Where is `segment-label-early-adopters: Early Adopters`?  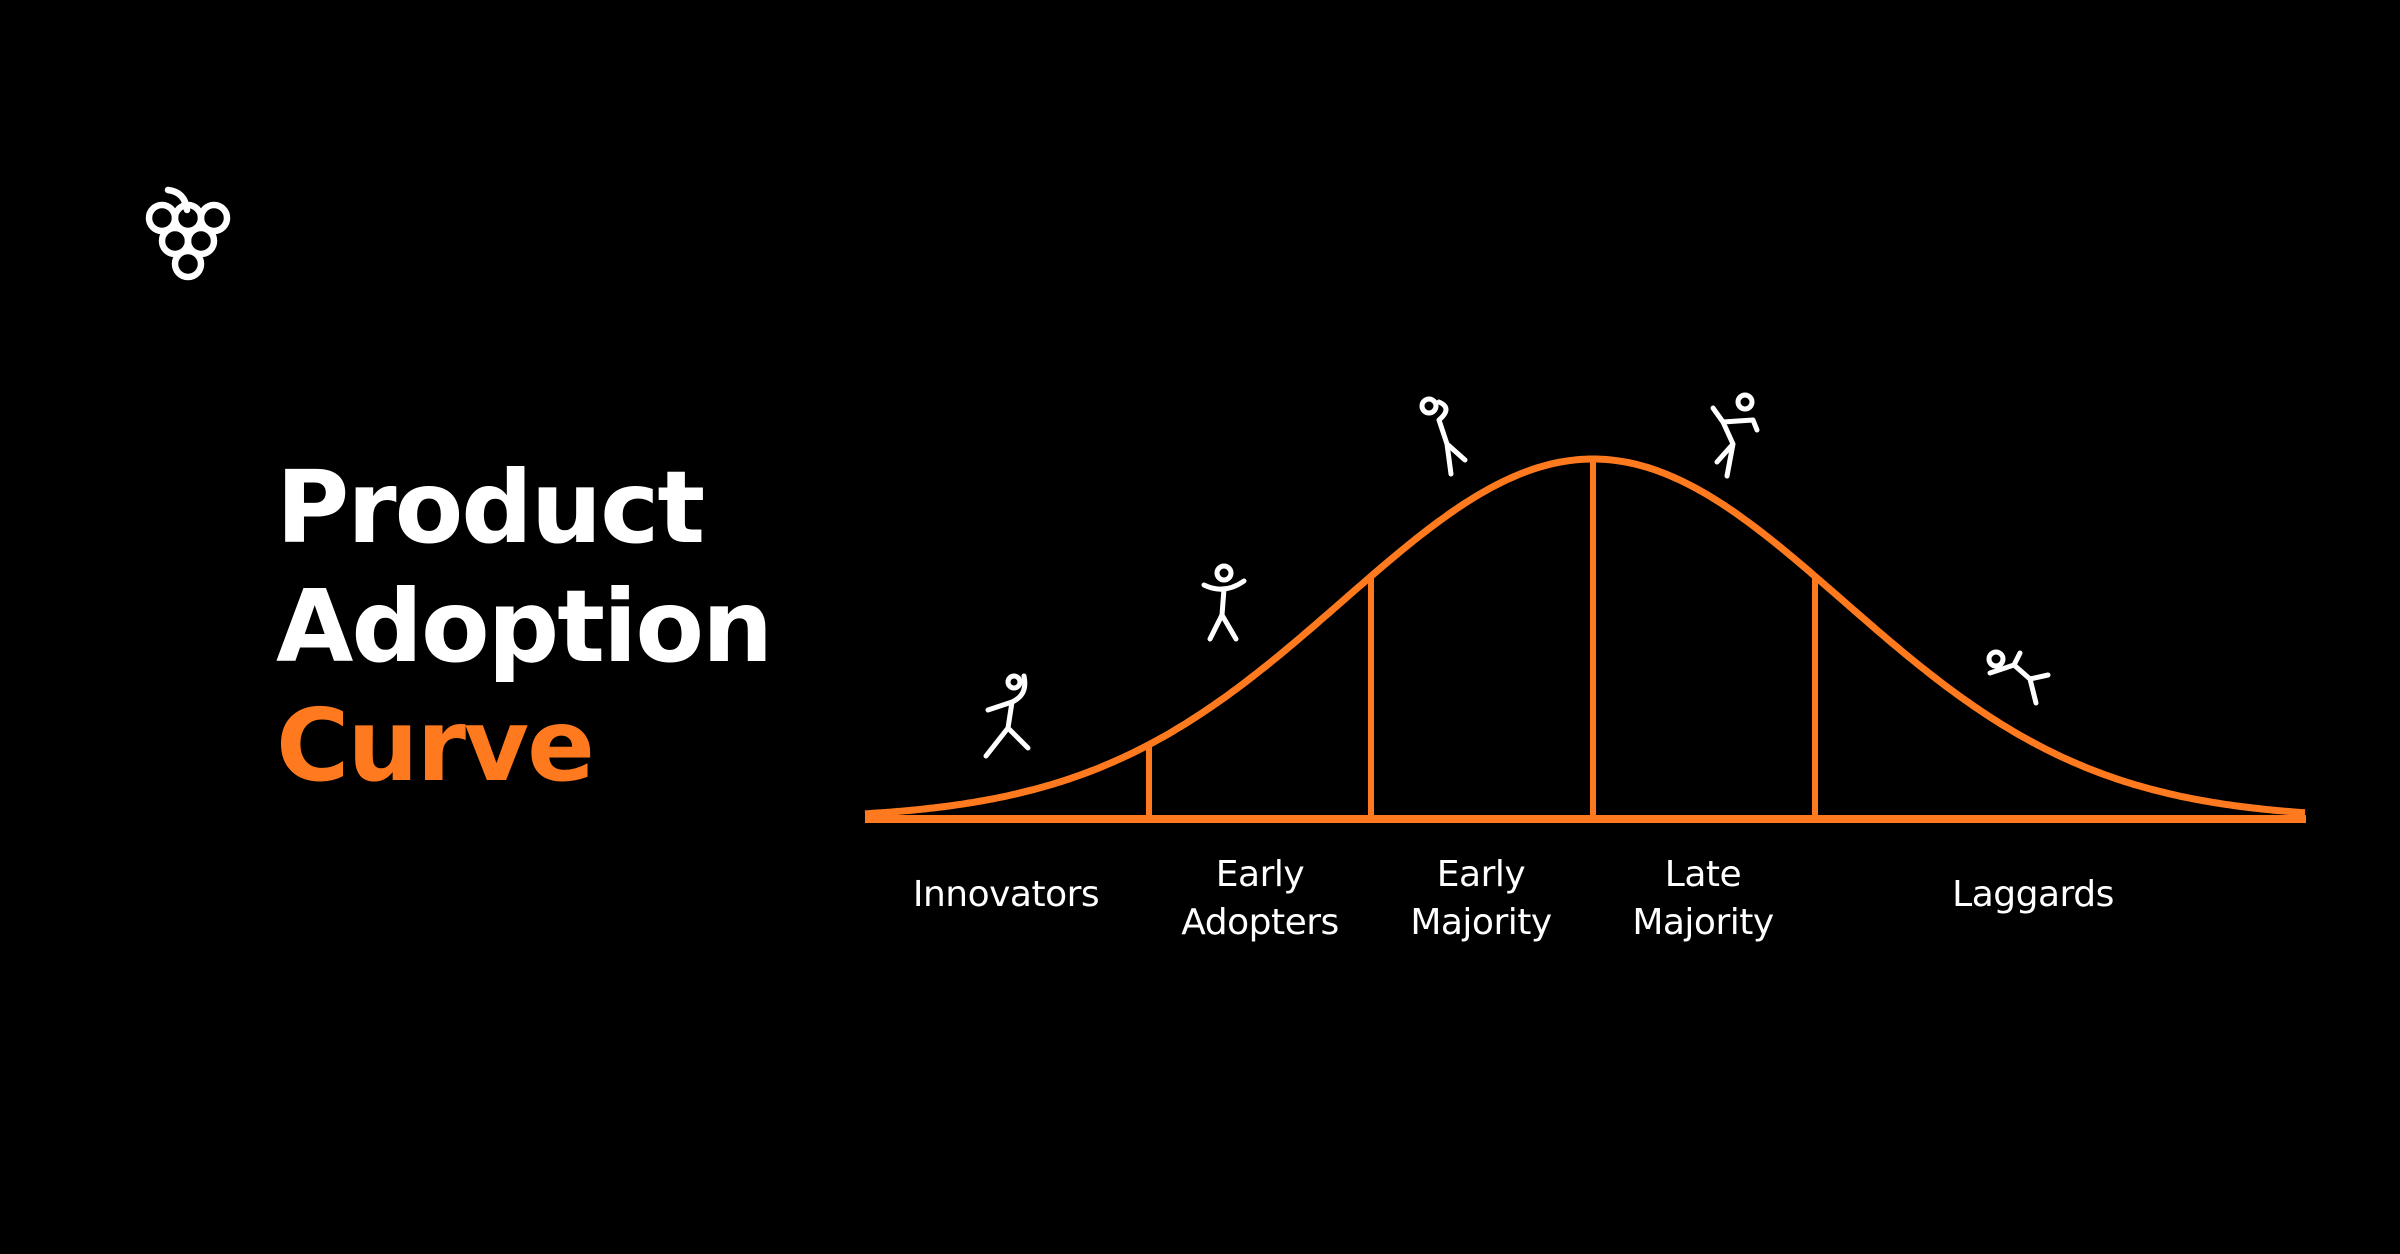
segment-label-early-adopters: Early Adopters is located at coordinates (1260, 899).